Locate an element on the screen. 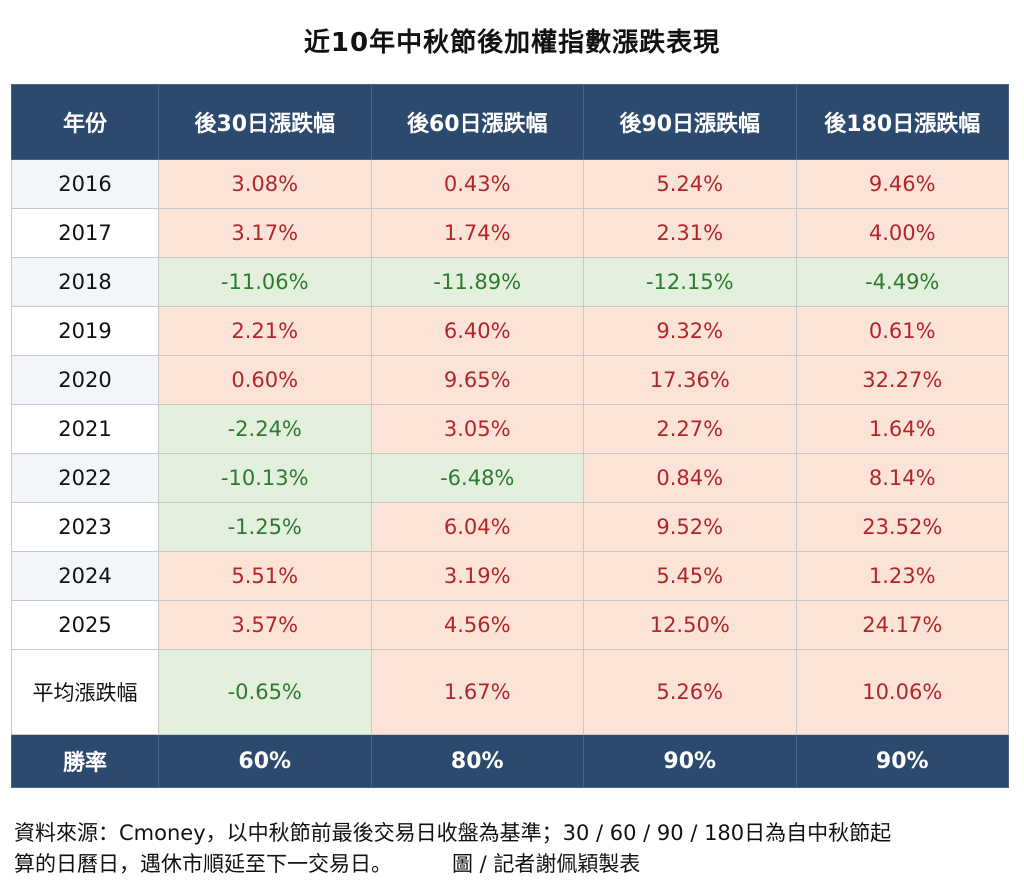 The height and width of the screenshot is (890, 1024). win-rate-cell: 60% is located at coordinates (265, 761).